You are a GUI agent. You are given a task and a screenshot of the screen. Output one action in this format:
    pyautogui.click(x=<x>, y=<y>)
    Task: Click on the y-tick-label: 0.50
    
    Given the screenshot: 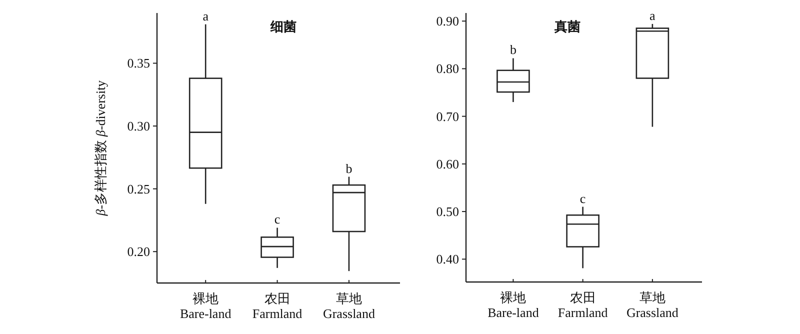 What is the action you would take?
    pyautogui.click(x=447, y=212)
    